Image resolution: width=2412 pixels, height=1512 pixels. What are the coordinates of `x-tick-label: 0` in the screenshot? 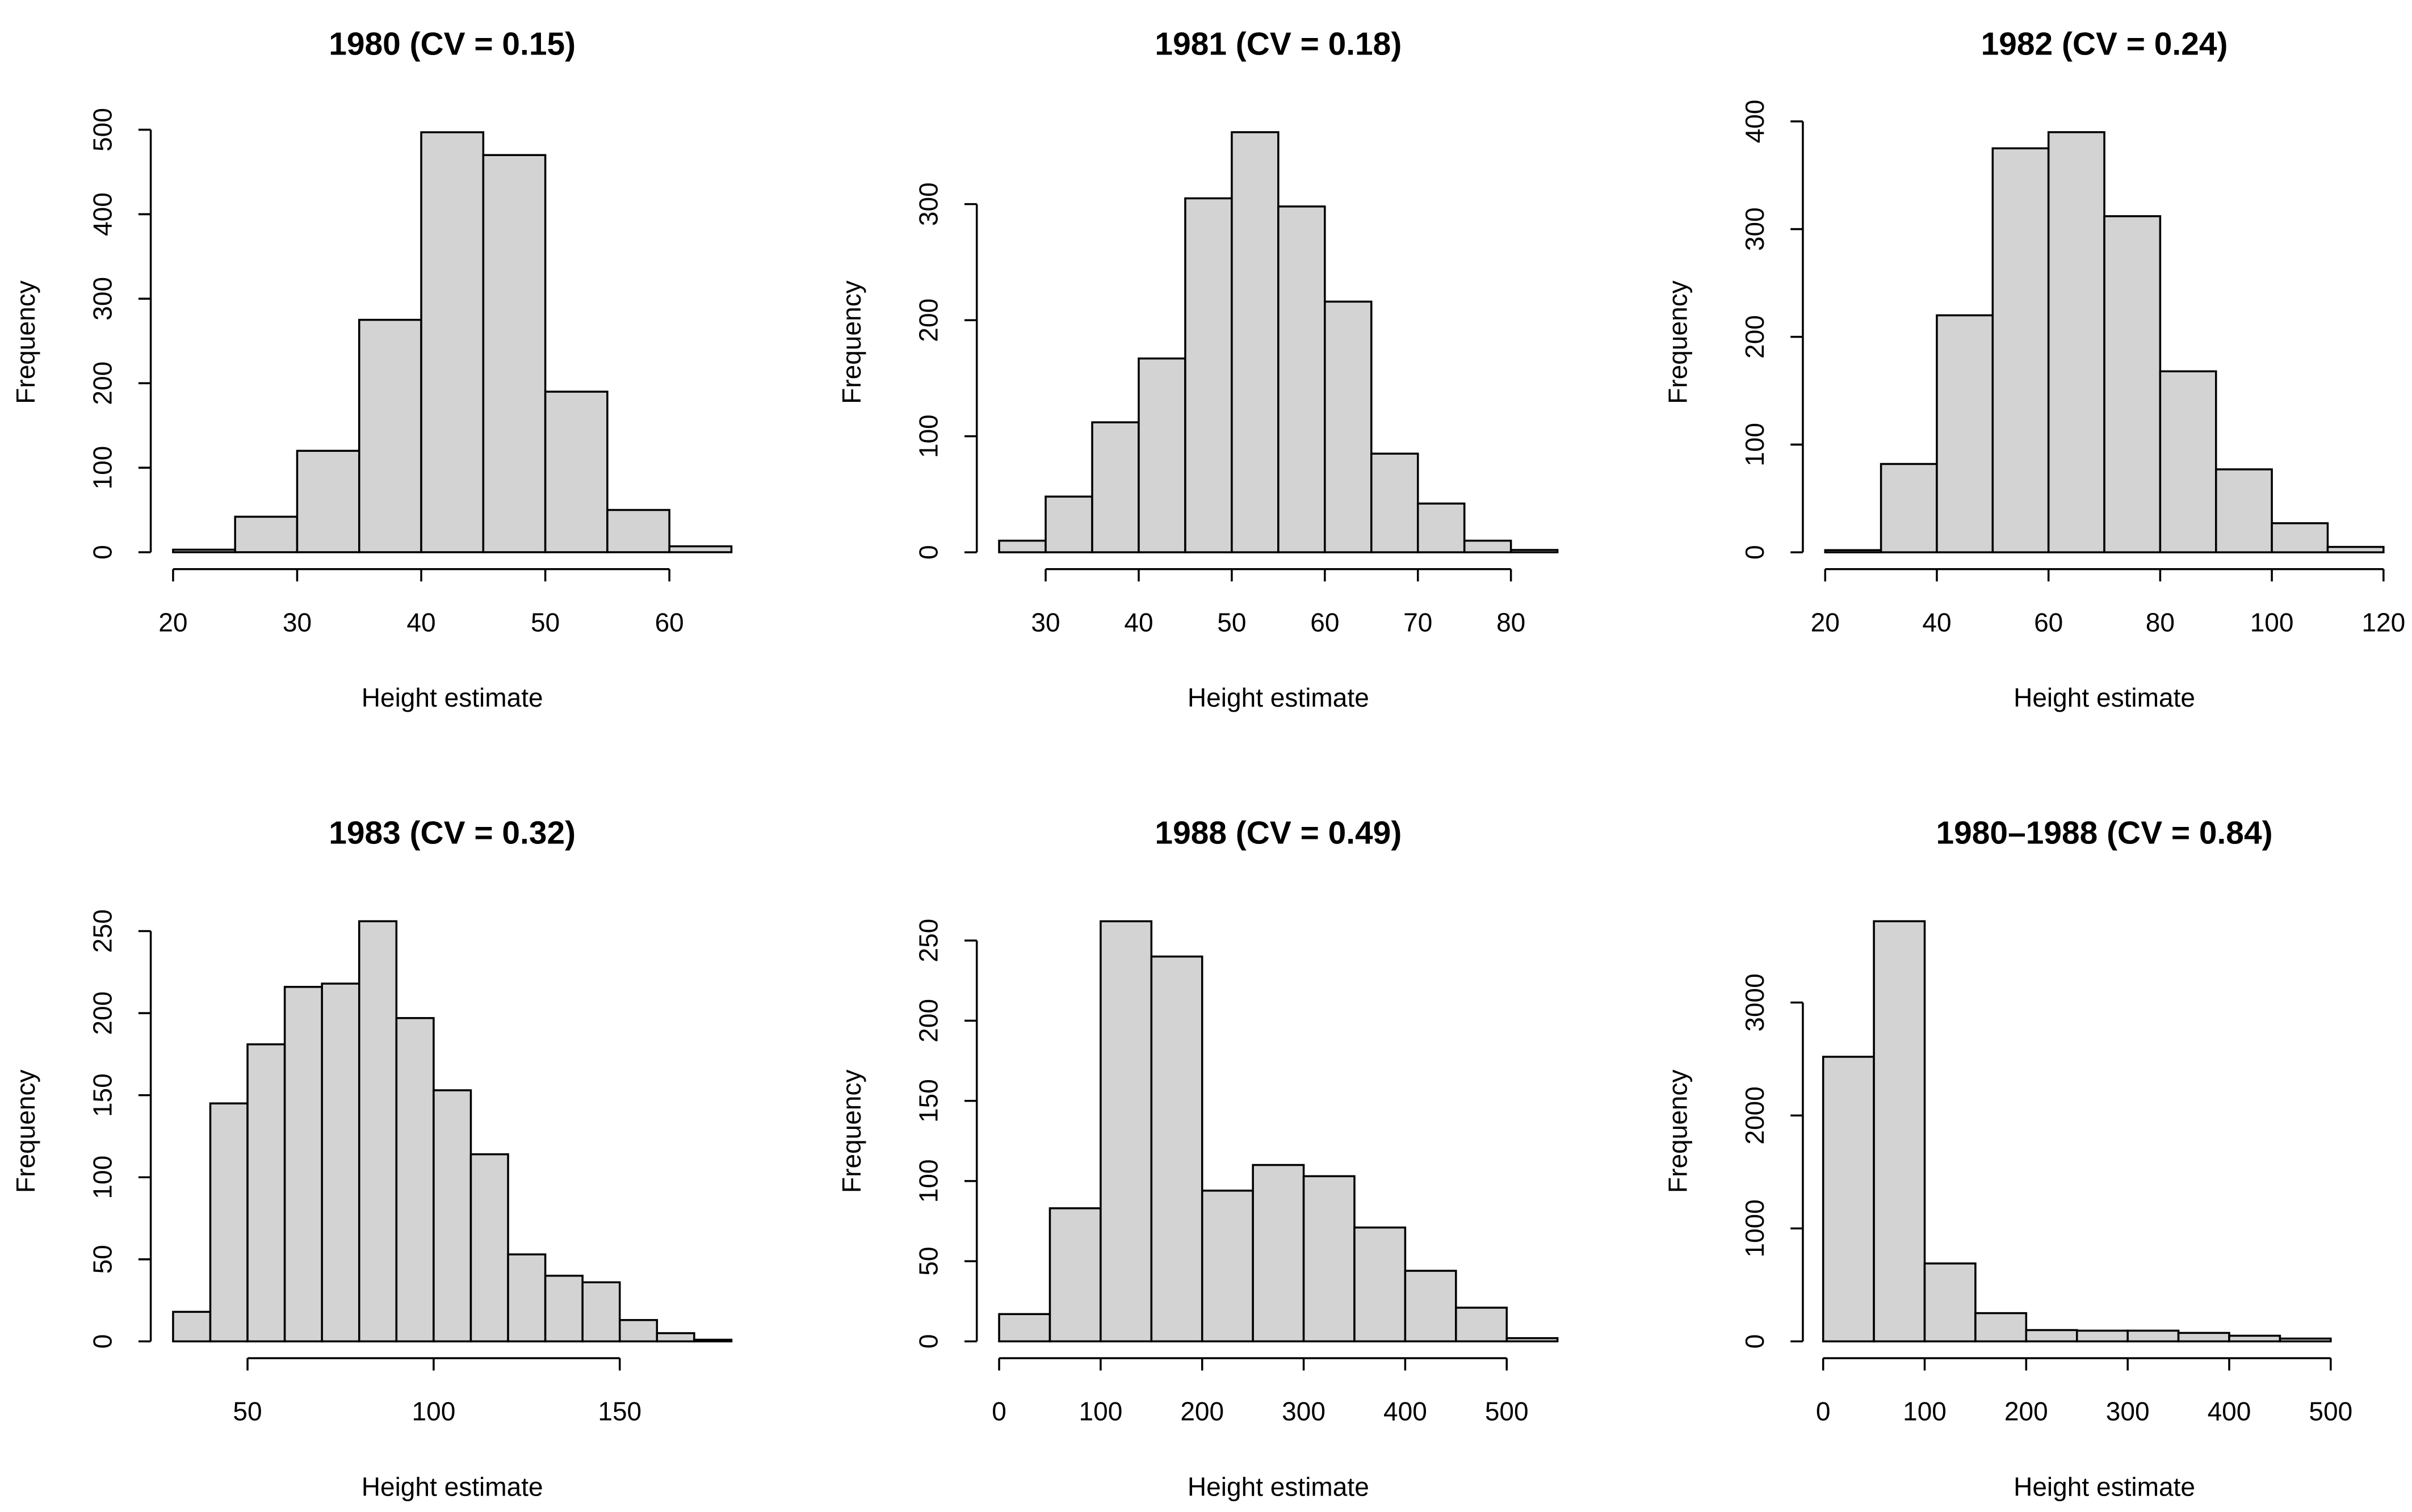 It's located at (999, 1411).